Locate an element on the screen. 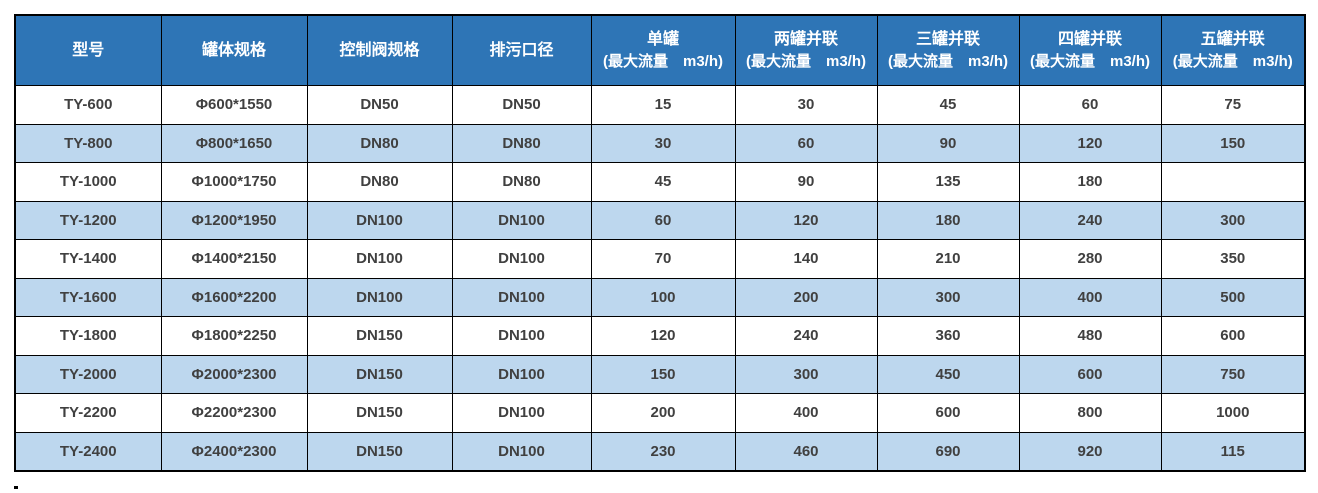 The width and height of the screenshot is (1318, 493). column-header-label: 控制阀规格 is located at coordinates (379, 50).